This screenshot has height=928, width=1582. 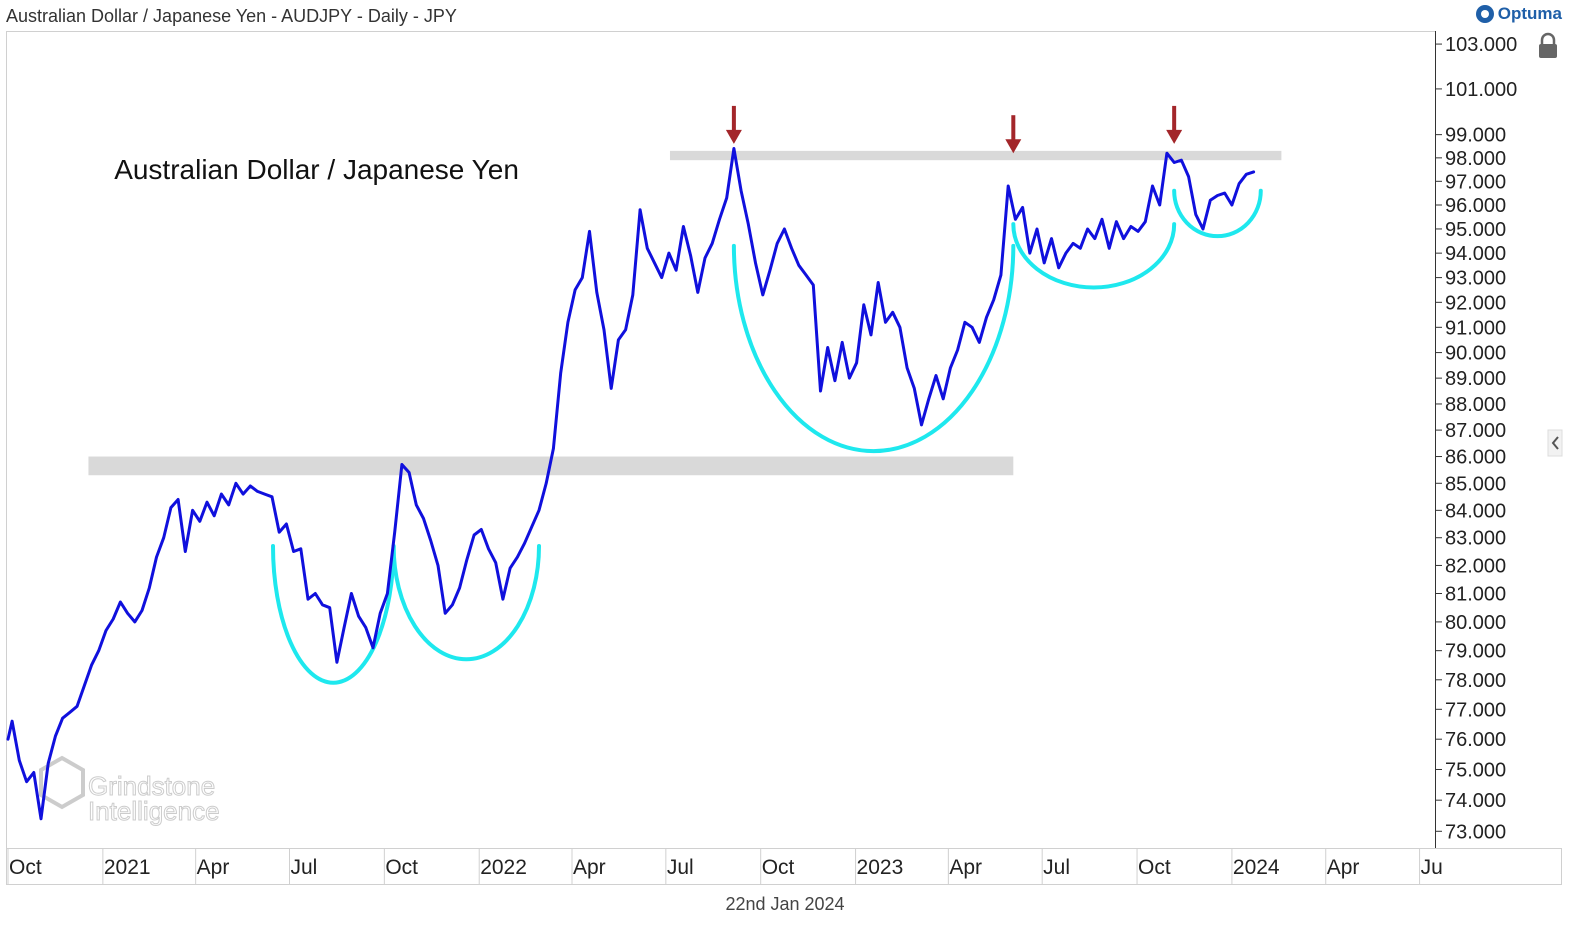 What do you see at coordinates (154, 811) in the screenshot?
I see `watermark-line2: Intelligence` at bounding box center [154, 811].